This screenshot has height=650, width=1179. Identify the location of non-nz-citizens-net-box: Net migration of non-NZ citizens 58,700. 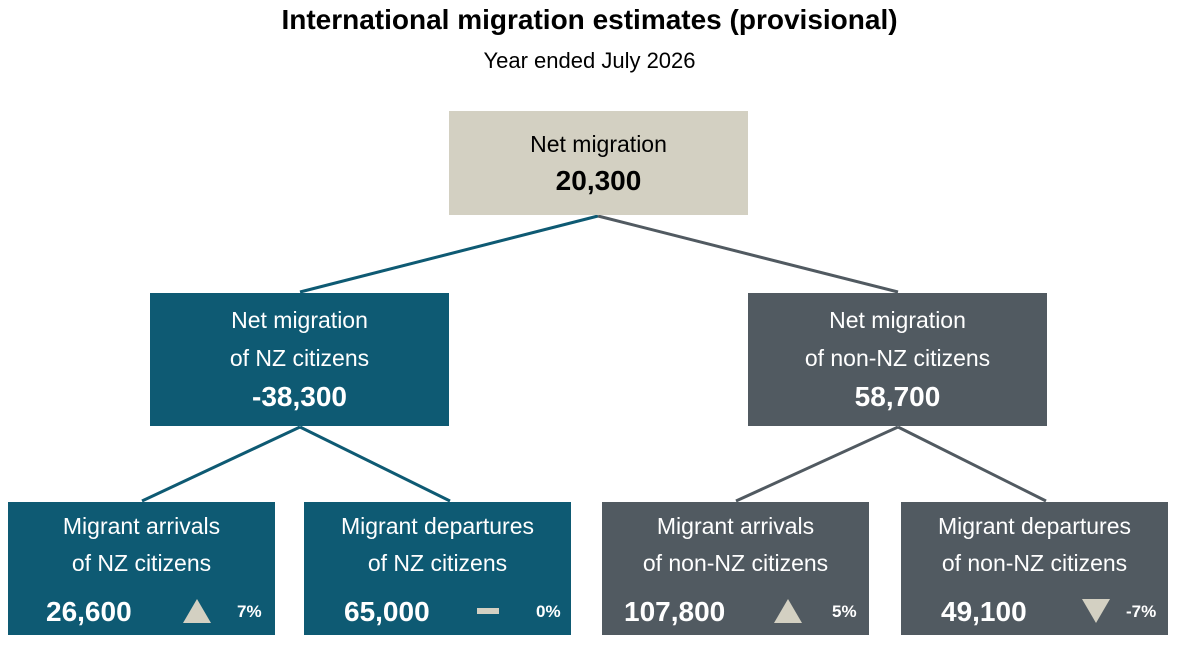
(897, 359).